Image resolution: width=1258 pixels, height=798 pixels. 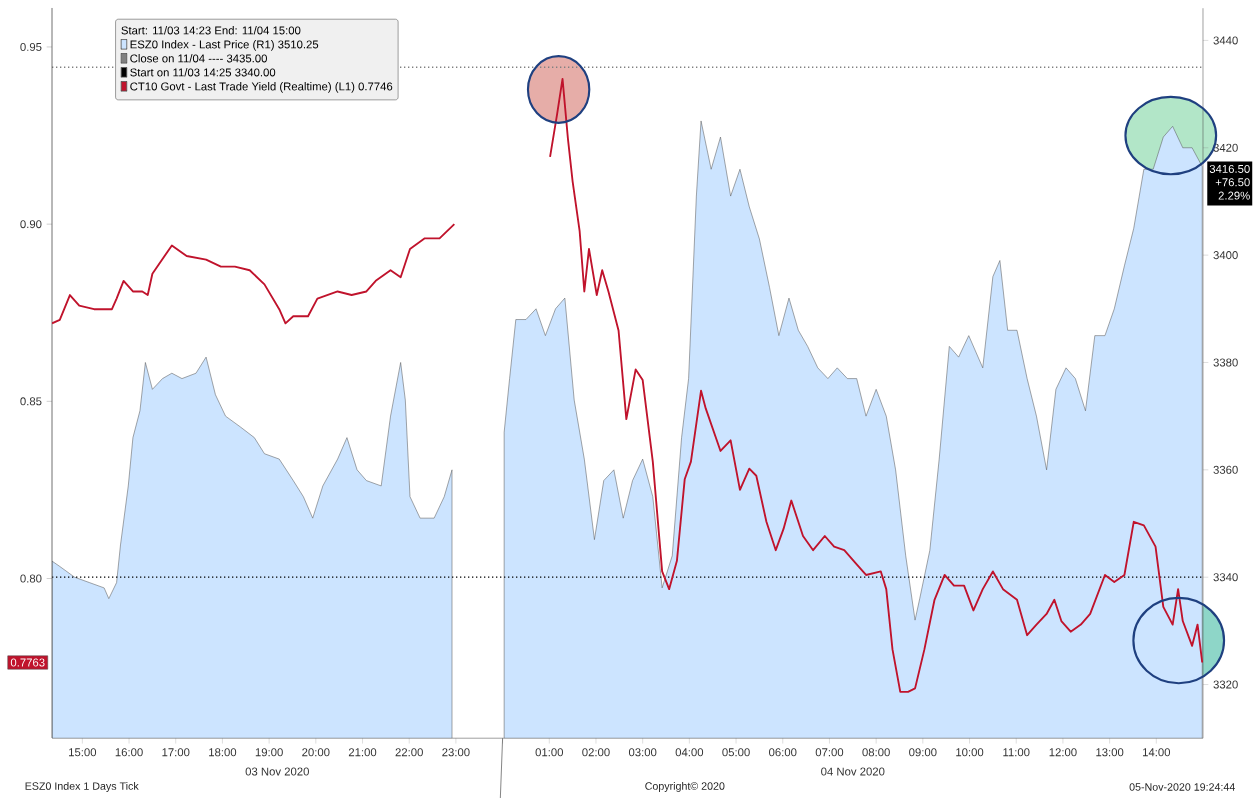 I want to click on x-tick-label: 09:00, so click(x=923, y=752).